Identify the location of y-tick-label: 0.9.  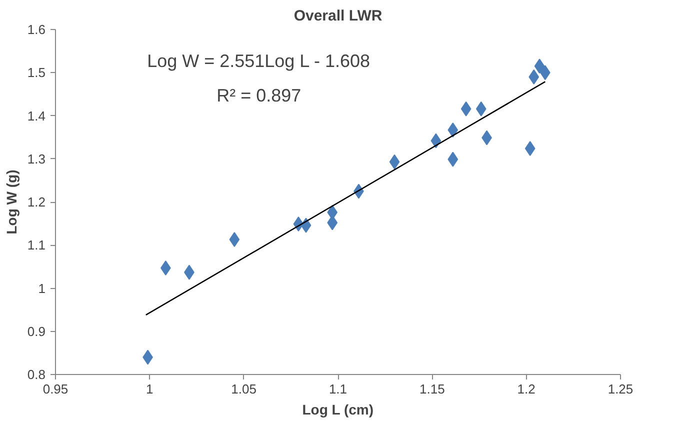
(36, 331).